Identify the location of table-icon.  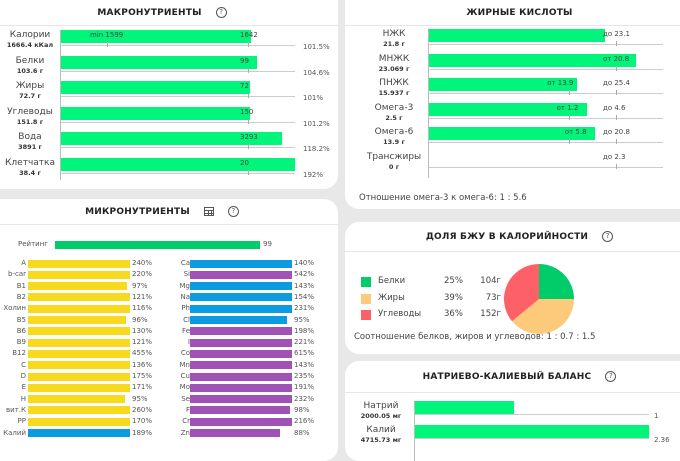
(208, 211).